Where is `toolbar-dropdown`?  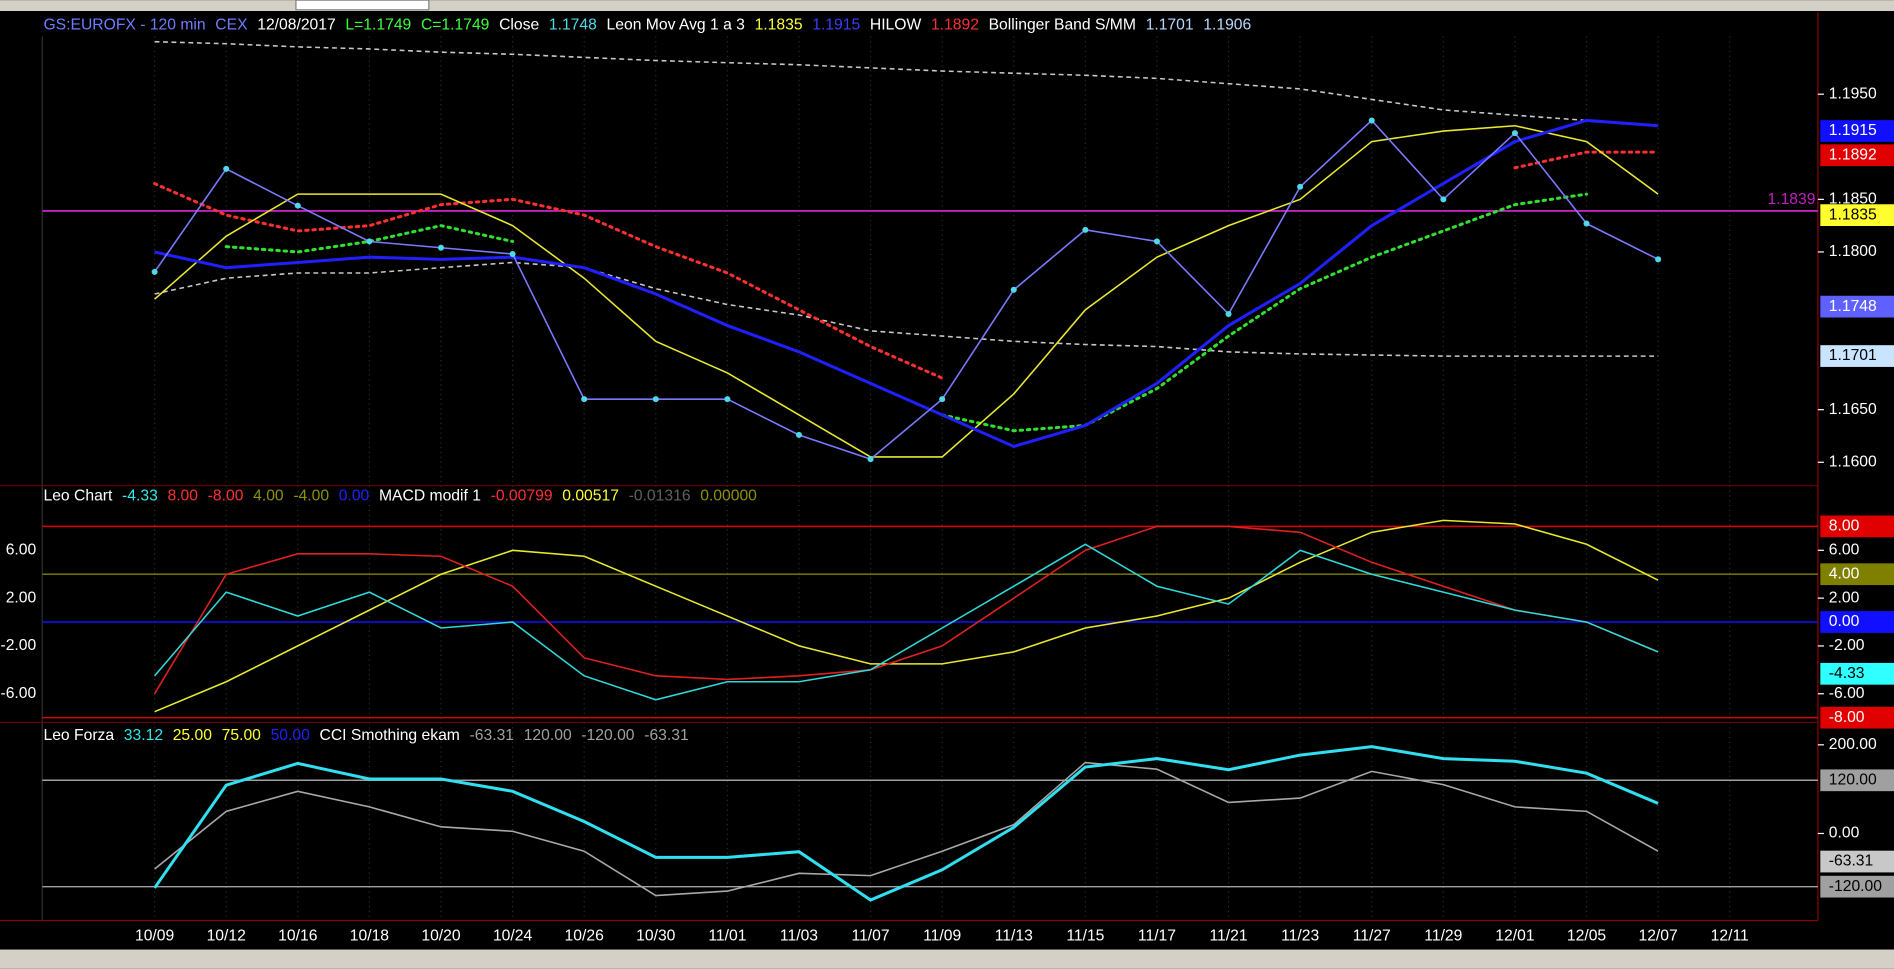 toolbar-dropdown is located at coordinates (362, 5).